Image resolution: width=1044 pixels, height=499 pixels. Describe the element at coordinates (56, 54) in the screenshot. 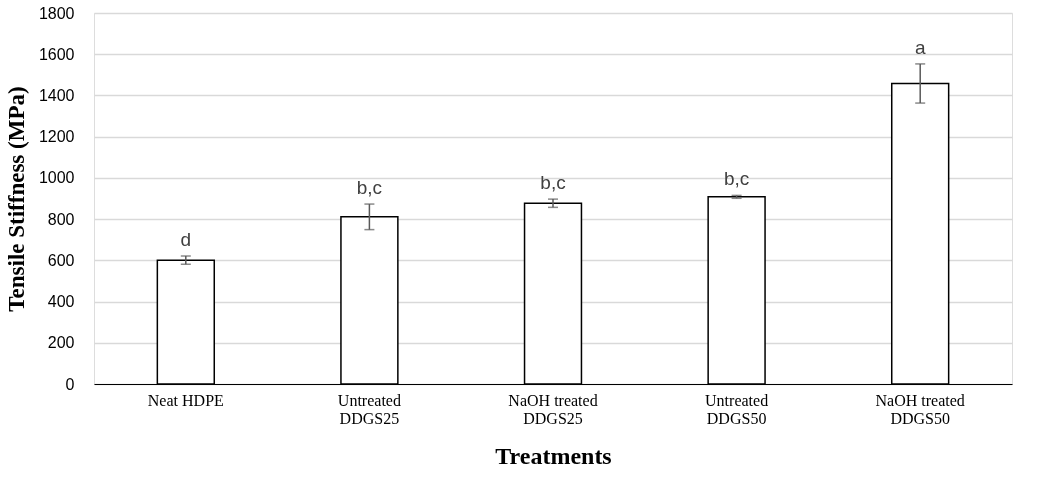

I see `y-tick-label: 1600` at that location.